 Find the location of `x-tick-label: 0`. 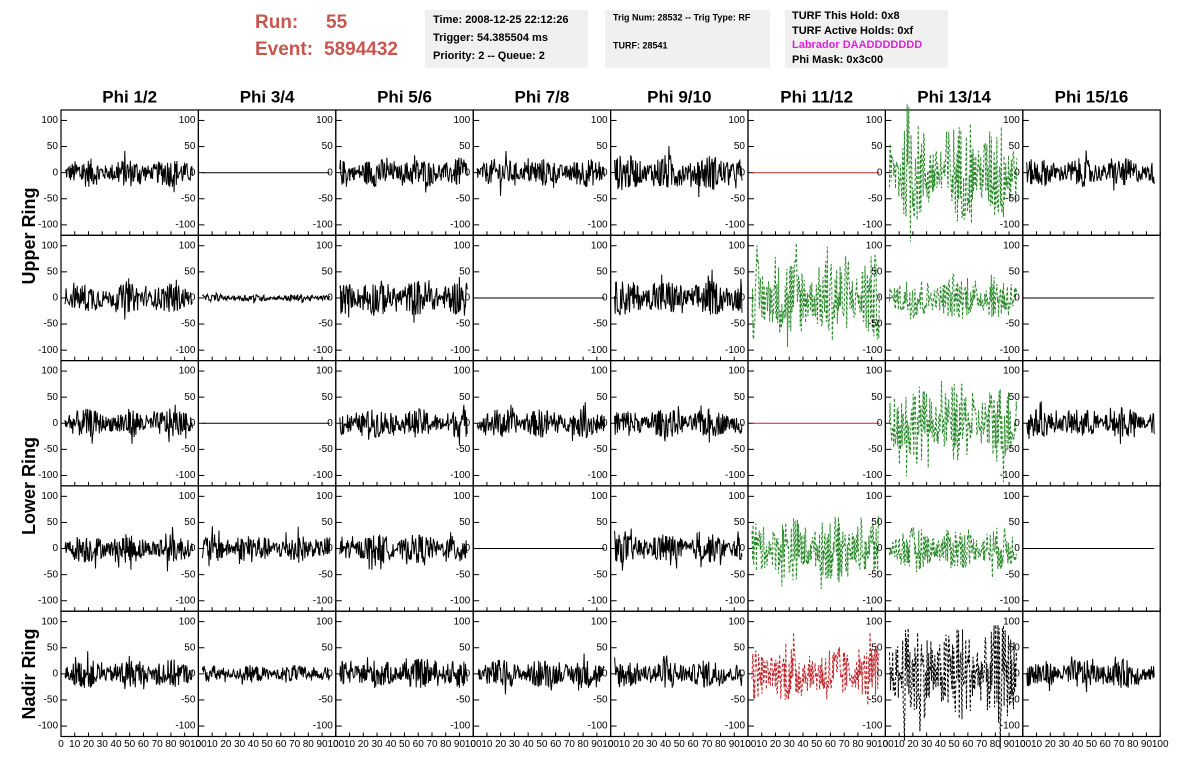

x-tick-label: 0 is located at coordinates (748, 744).